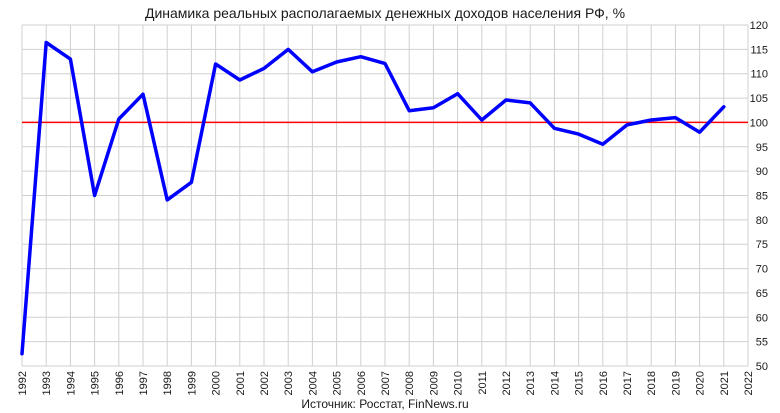 Image resolution: width=780 pixels, height=413 pixels. What do you see at coordinates (749, 383) in the screenshot?
I see `x-tick-label: 2022` at bounding box center [749, 383].